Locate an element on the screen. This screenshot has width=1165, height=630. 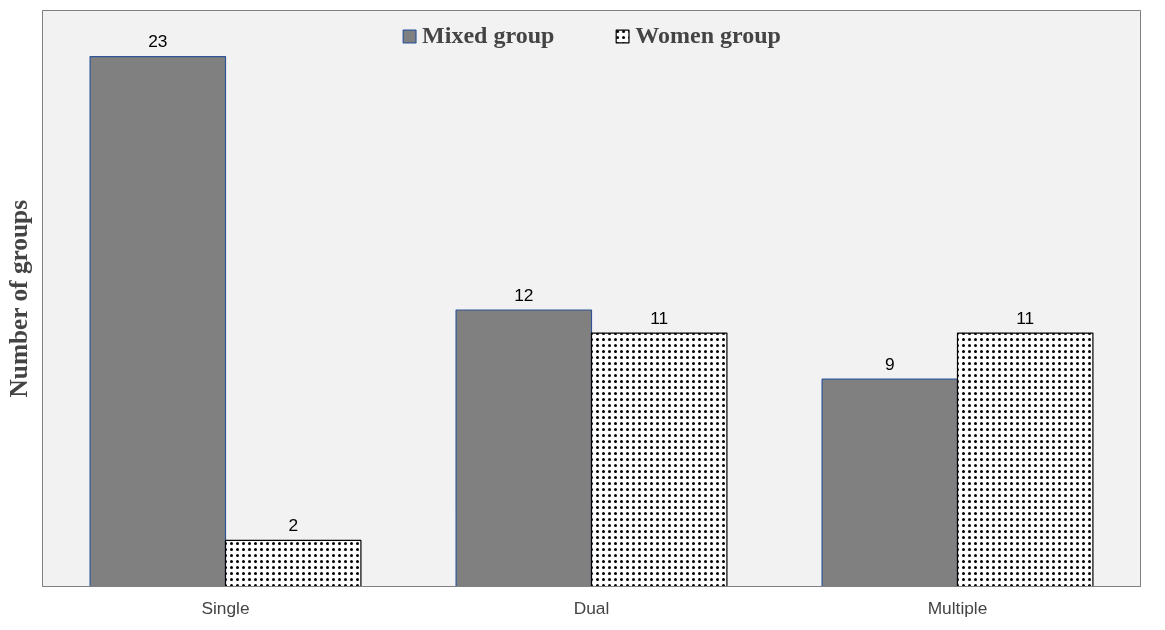
data-label: 23 is located at coordinates (158, 41).